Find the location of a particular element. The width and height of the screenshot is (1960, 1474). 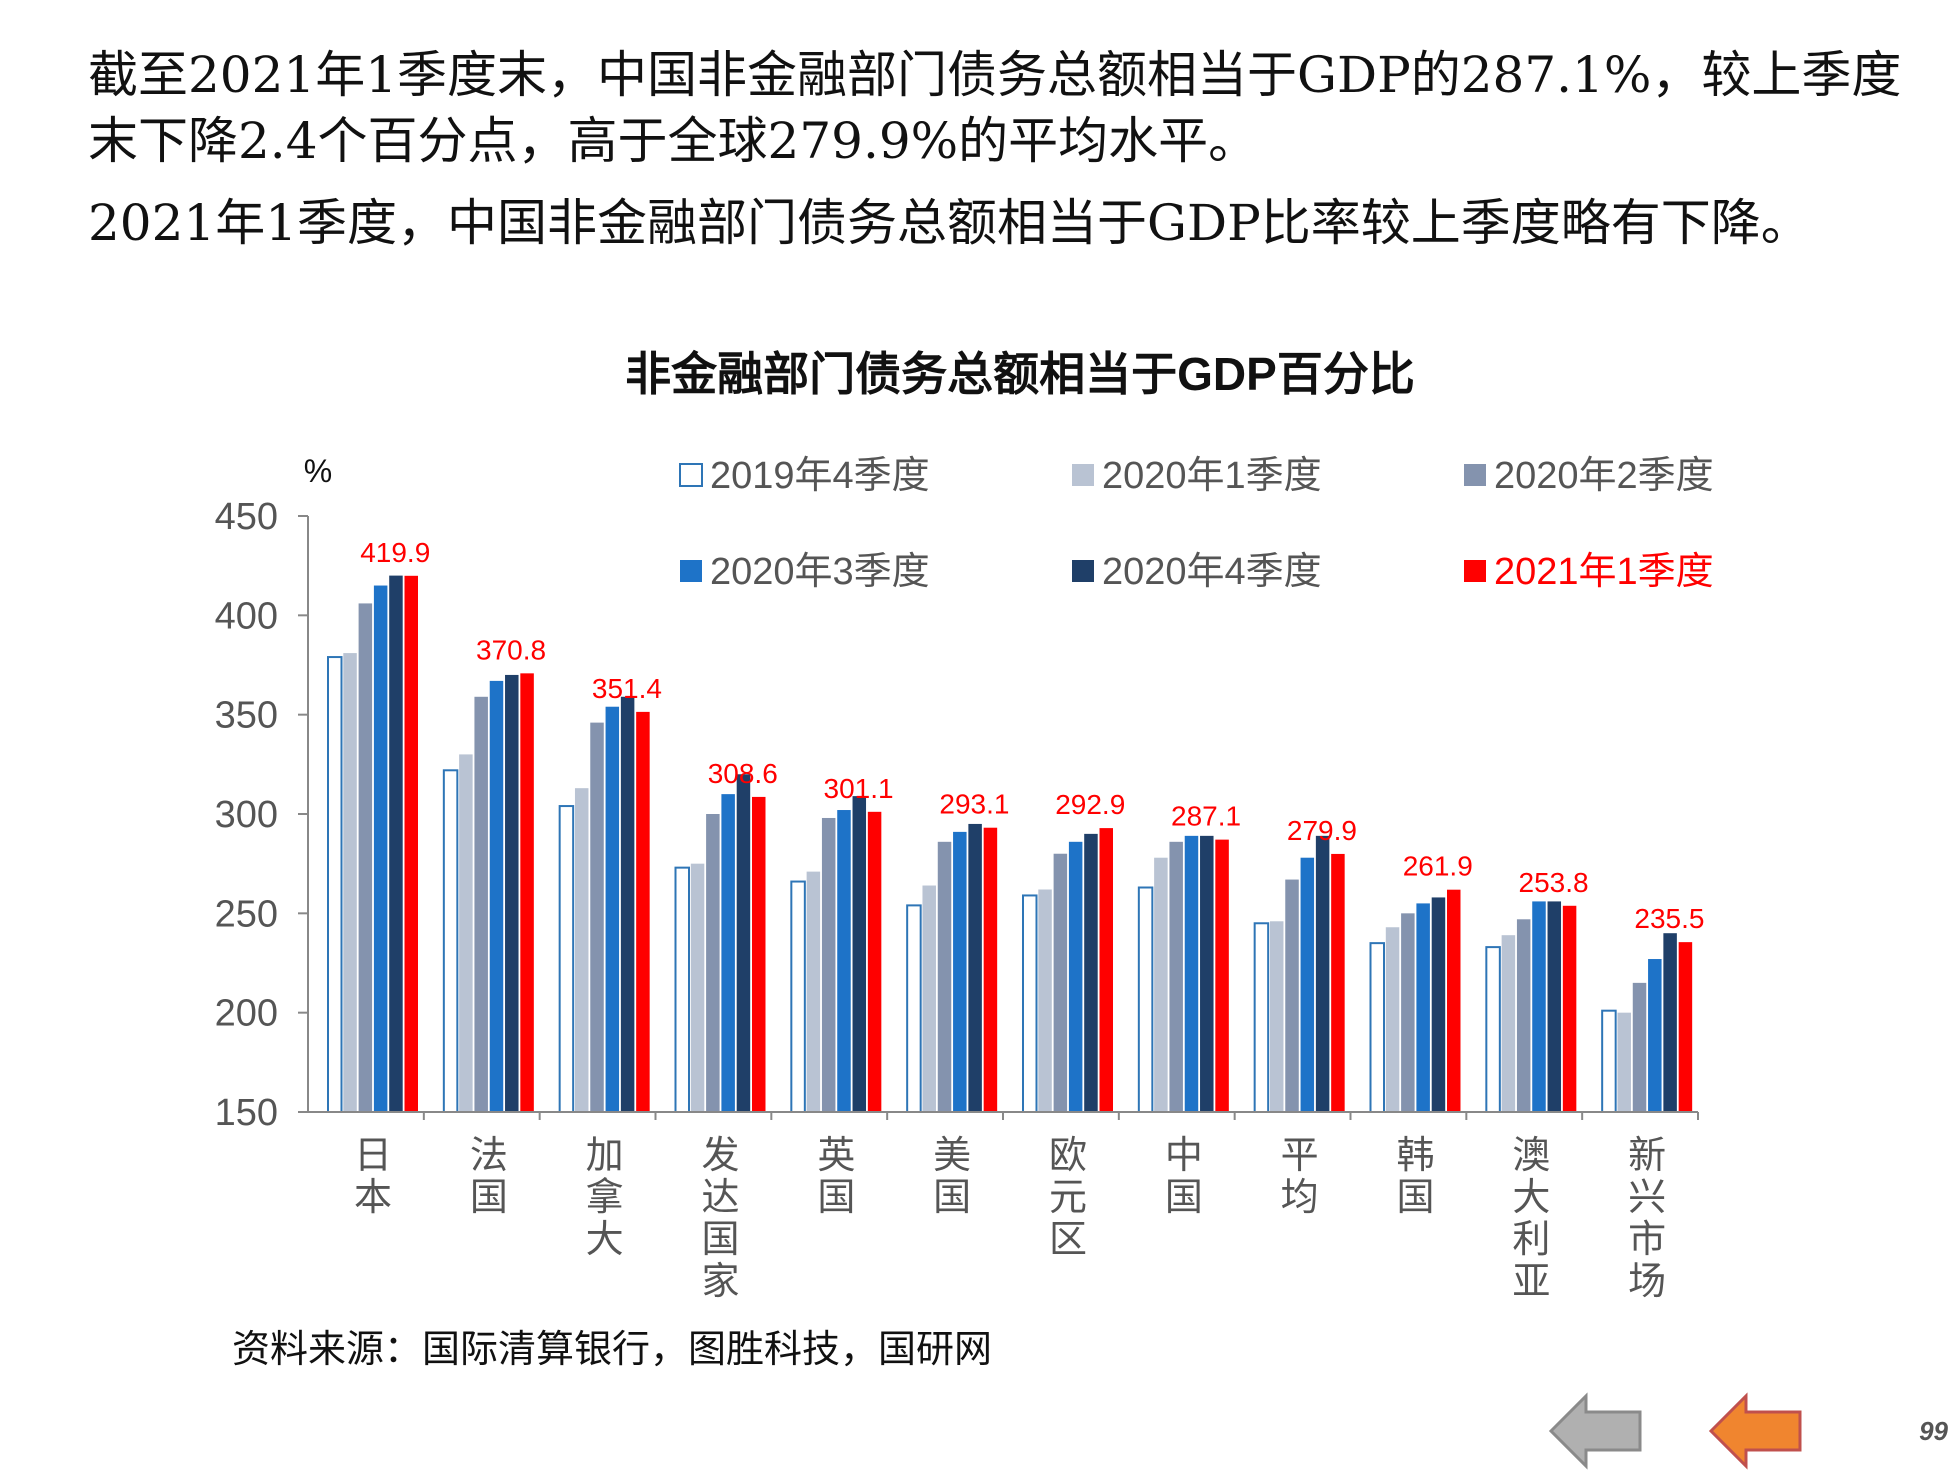

x-category-label-4-3: 国 is located at coordinates (720, 1239).